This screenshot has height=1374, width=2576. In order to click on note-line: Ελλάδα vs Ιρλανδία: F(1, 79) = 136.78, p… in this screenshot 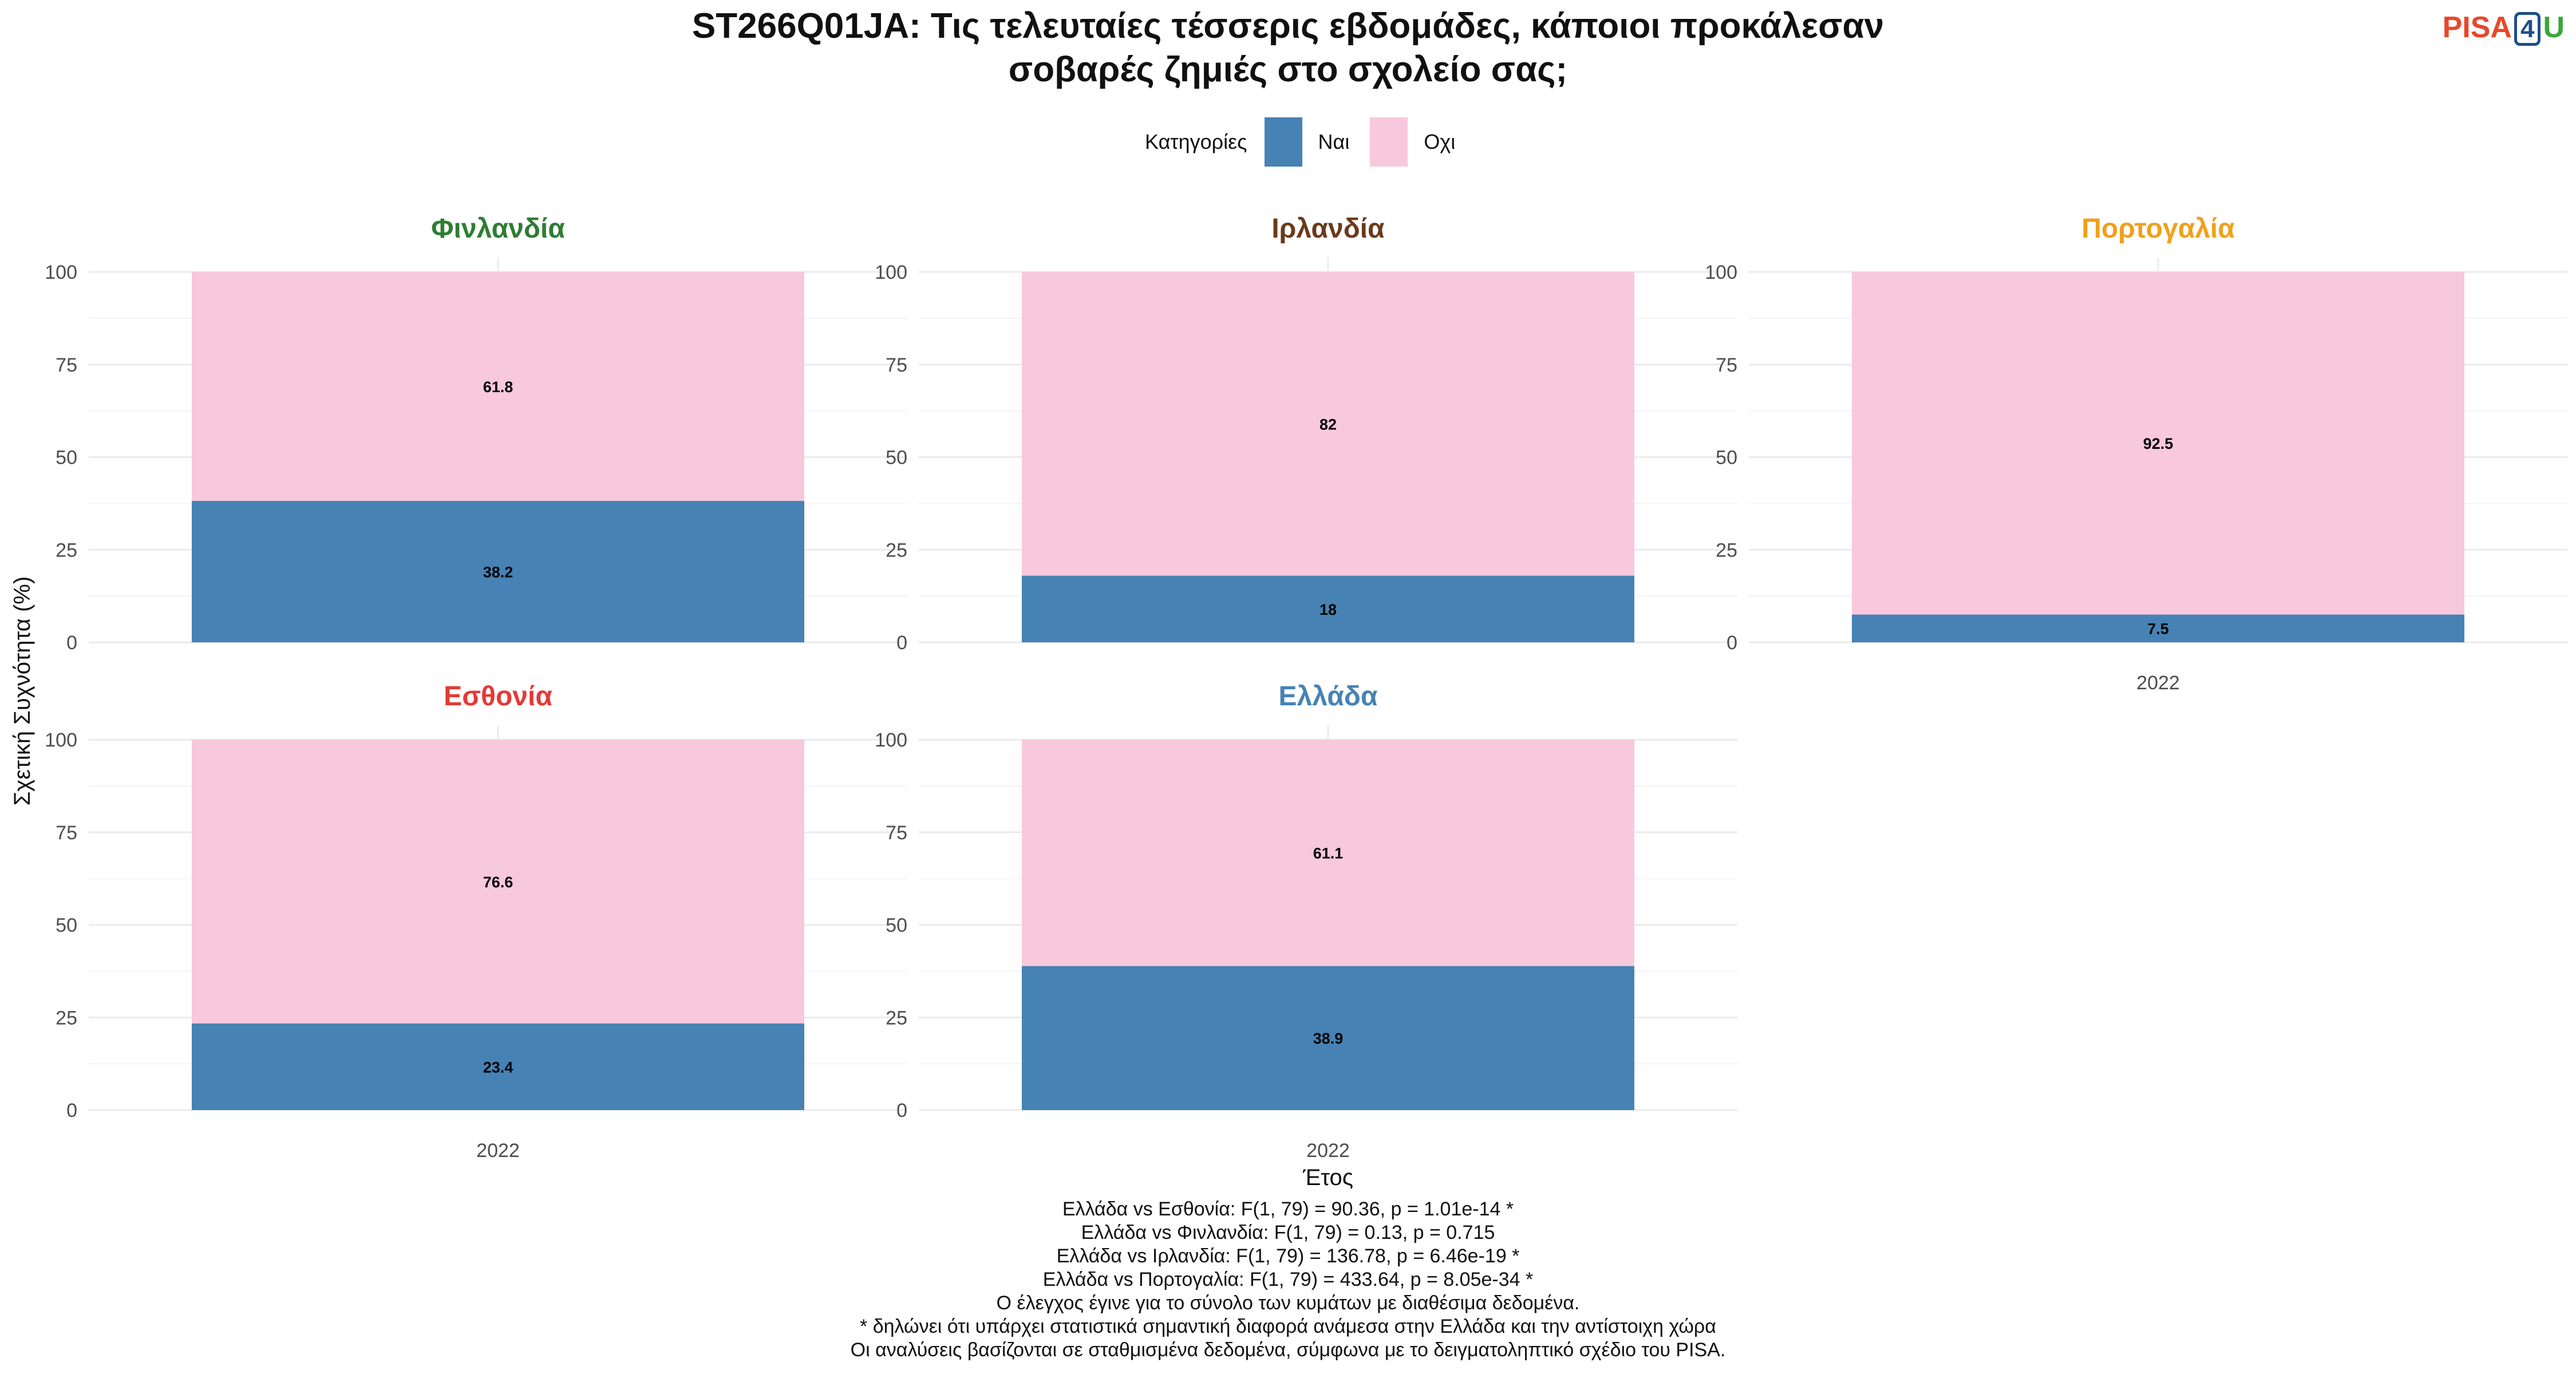, I will do `click(1288, 1256)`.